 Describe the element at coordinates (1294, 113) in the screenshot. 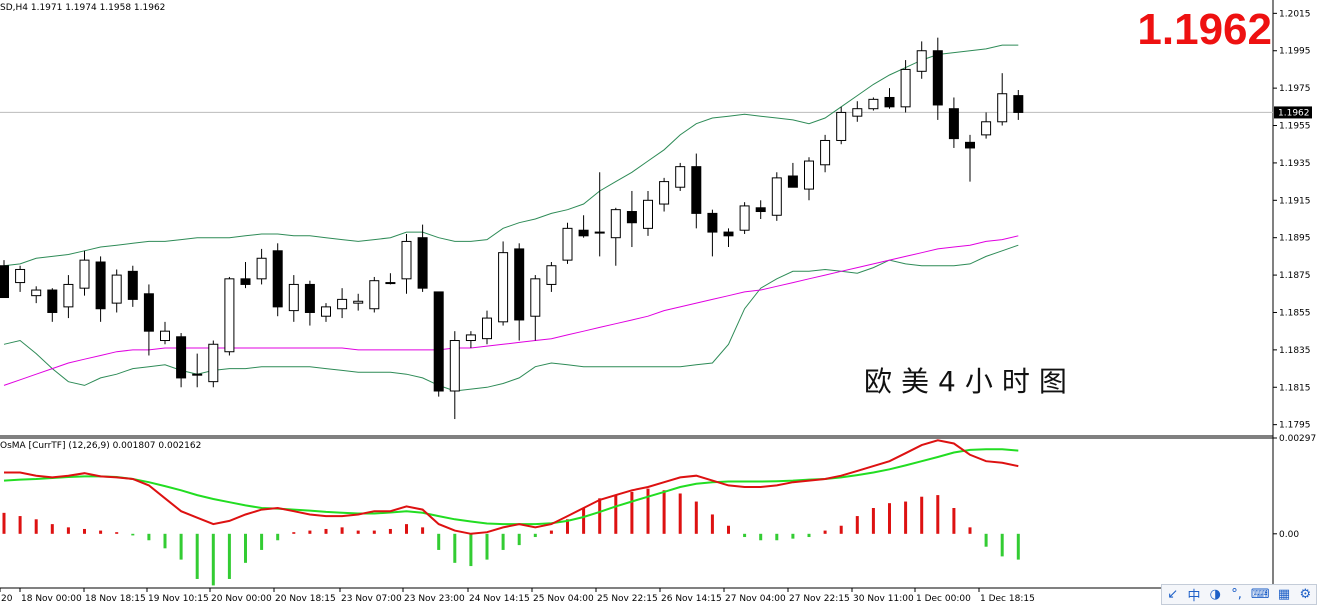

I see `current-price-tag-label: 1.1962` at that location.